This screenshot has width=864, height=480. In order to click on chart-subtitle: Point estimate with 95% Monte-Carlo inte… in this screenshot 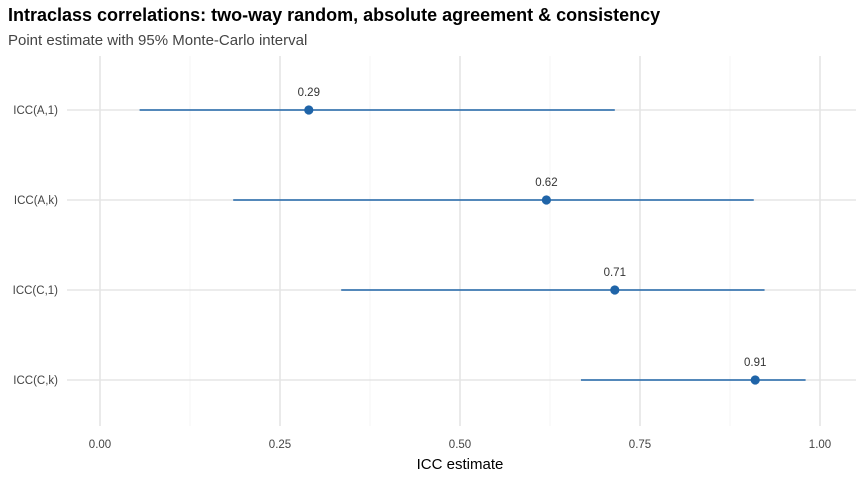, I will do `click(158, 40)`.